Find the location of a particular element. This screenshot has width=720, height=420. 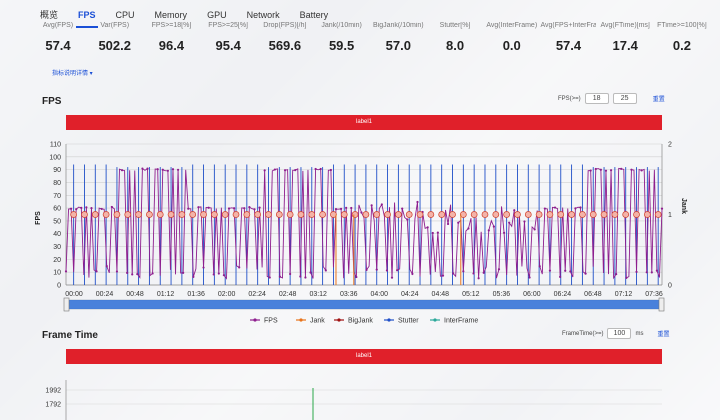

frametime-threshold-input: 100 is located at coordinates (619, 333).